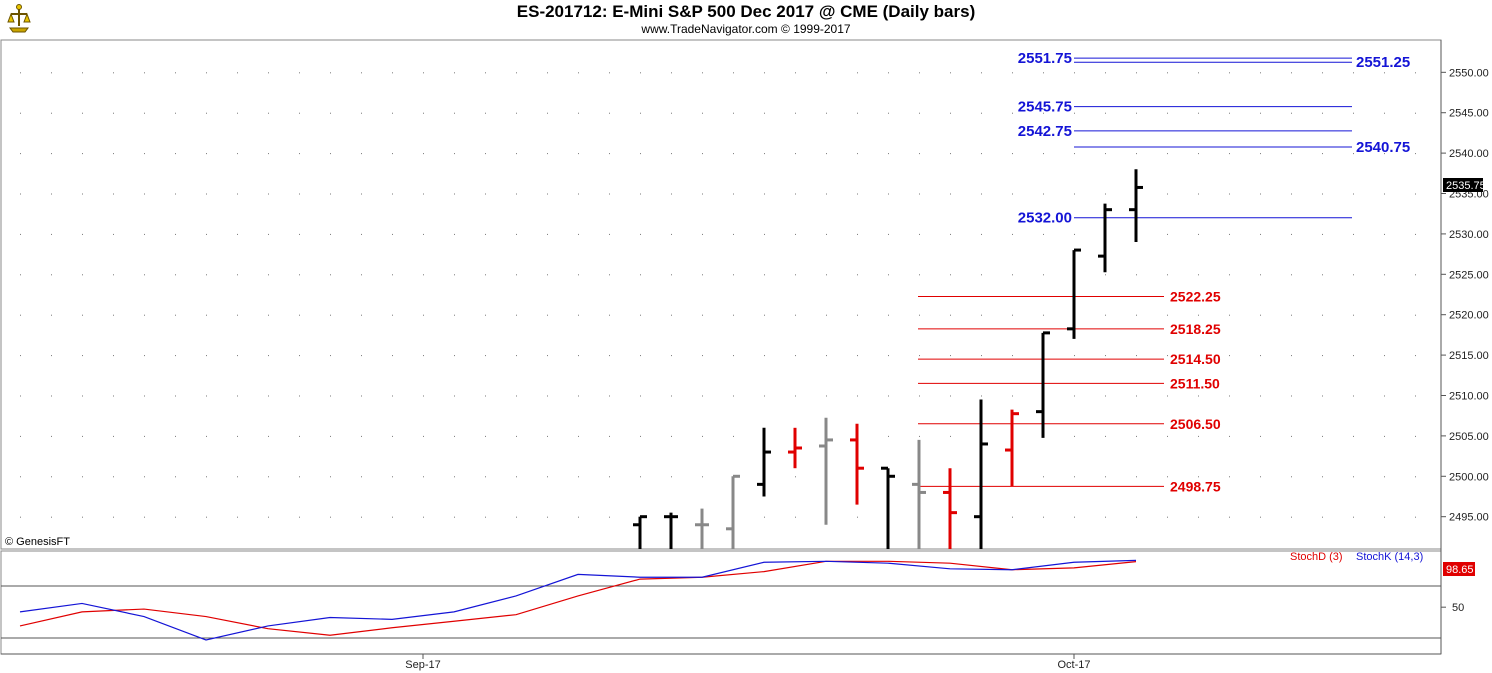 The height and width of the screenshot is (673, 1492). Describe the element at coordinates (1469, 235) in the screenshot. I see `y-tick-label: 2530.00` at that location.